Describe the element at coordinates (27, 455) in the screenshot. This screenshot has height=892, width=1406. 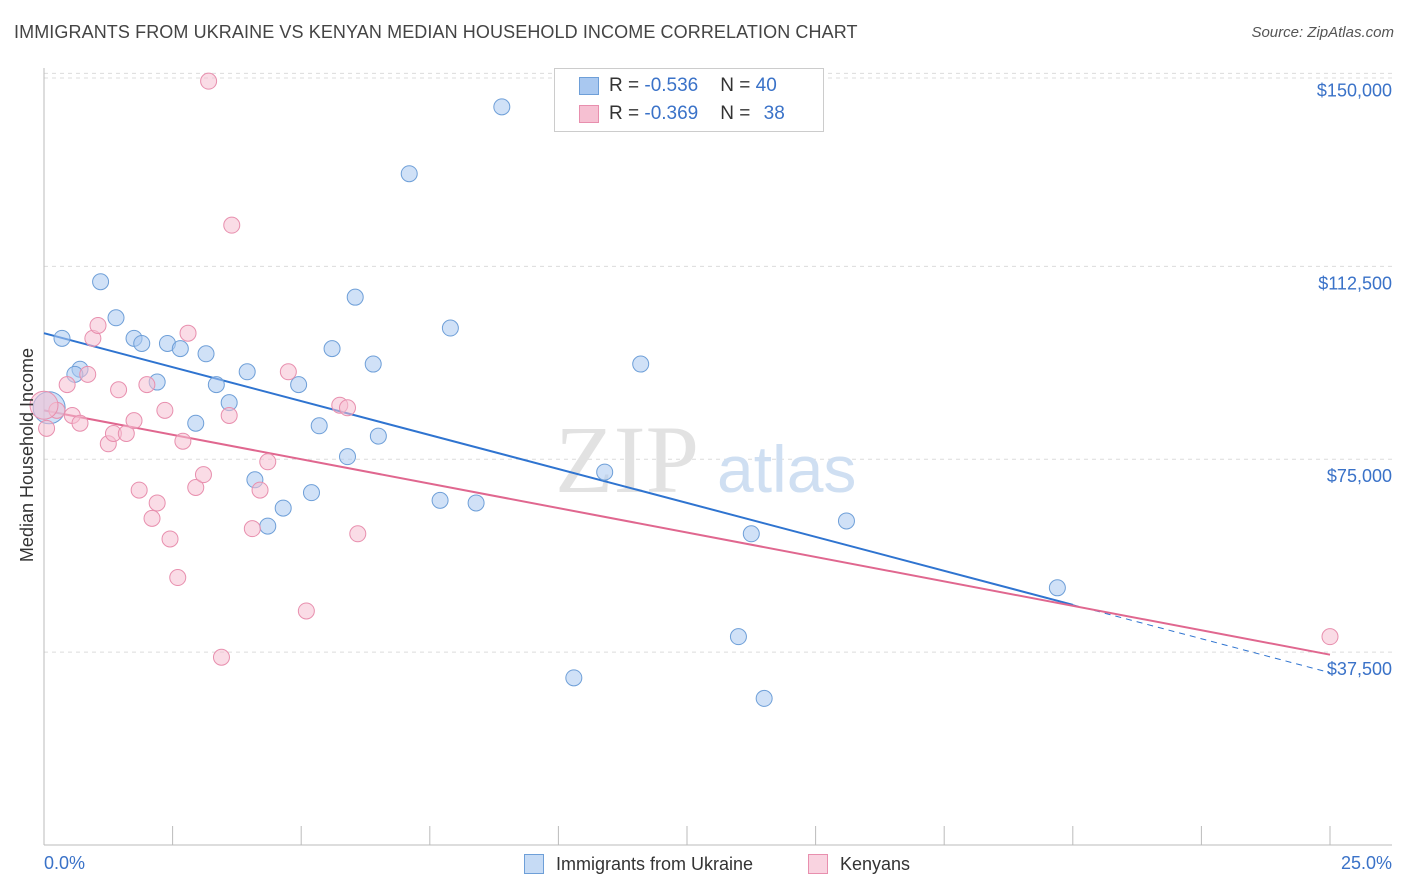
I see `y-axis-label: Median Household Income` at that location.